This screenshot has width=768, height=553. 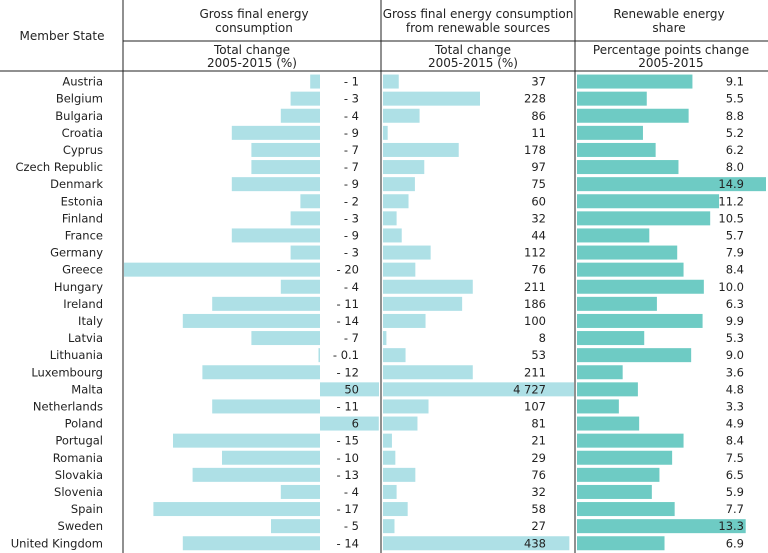 What do you see at coordinates (76, 184) in the screenshot?
I see `country-label: Denmark` at bounding box center [76, 184].